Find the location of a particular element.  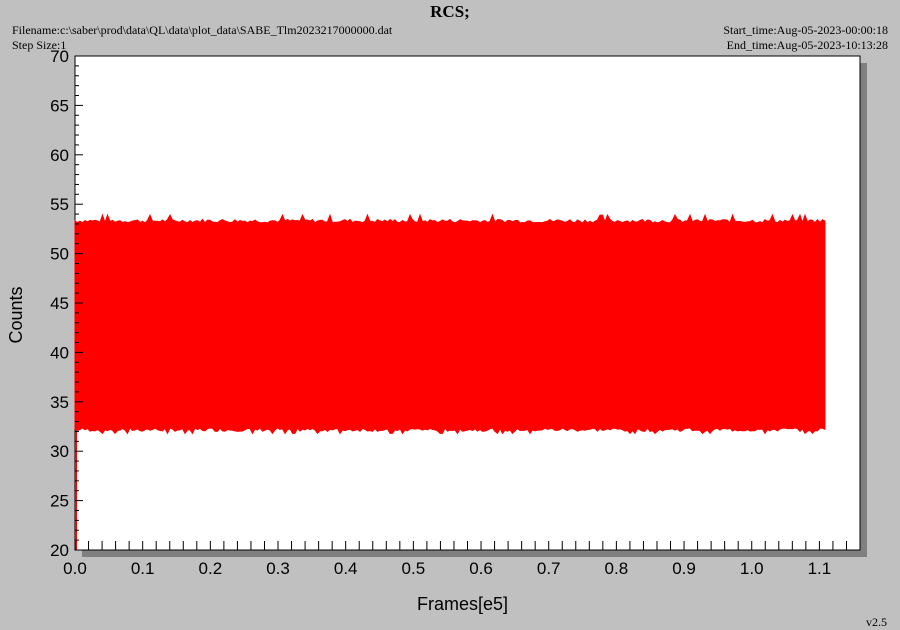

y-tick-label: 55 is located at coordinates (59, 204).